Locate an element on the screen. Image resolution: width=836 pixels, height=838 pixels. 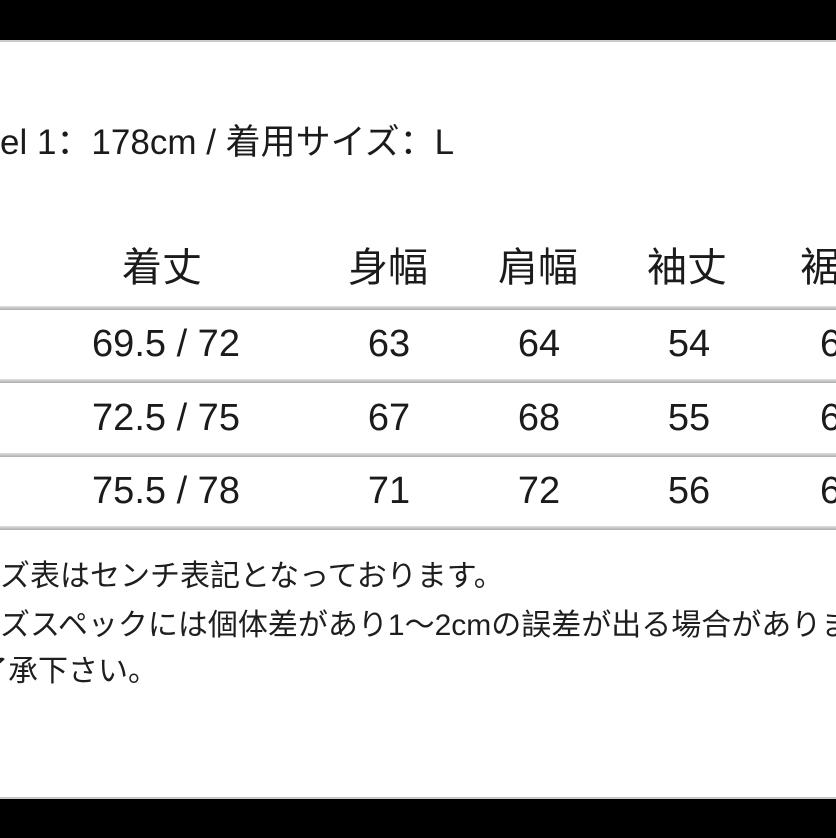
cell-length: 72.5 / 75 is located at coordinates (166, 418).